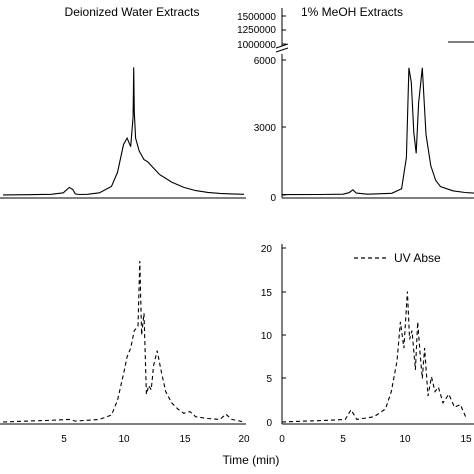 This screenshot has height=474, width=474. What do you see at coordinates (284, 30) in the screenshot?
I see `upper-ticks` at bounding box center [284, 30].